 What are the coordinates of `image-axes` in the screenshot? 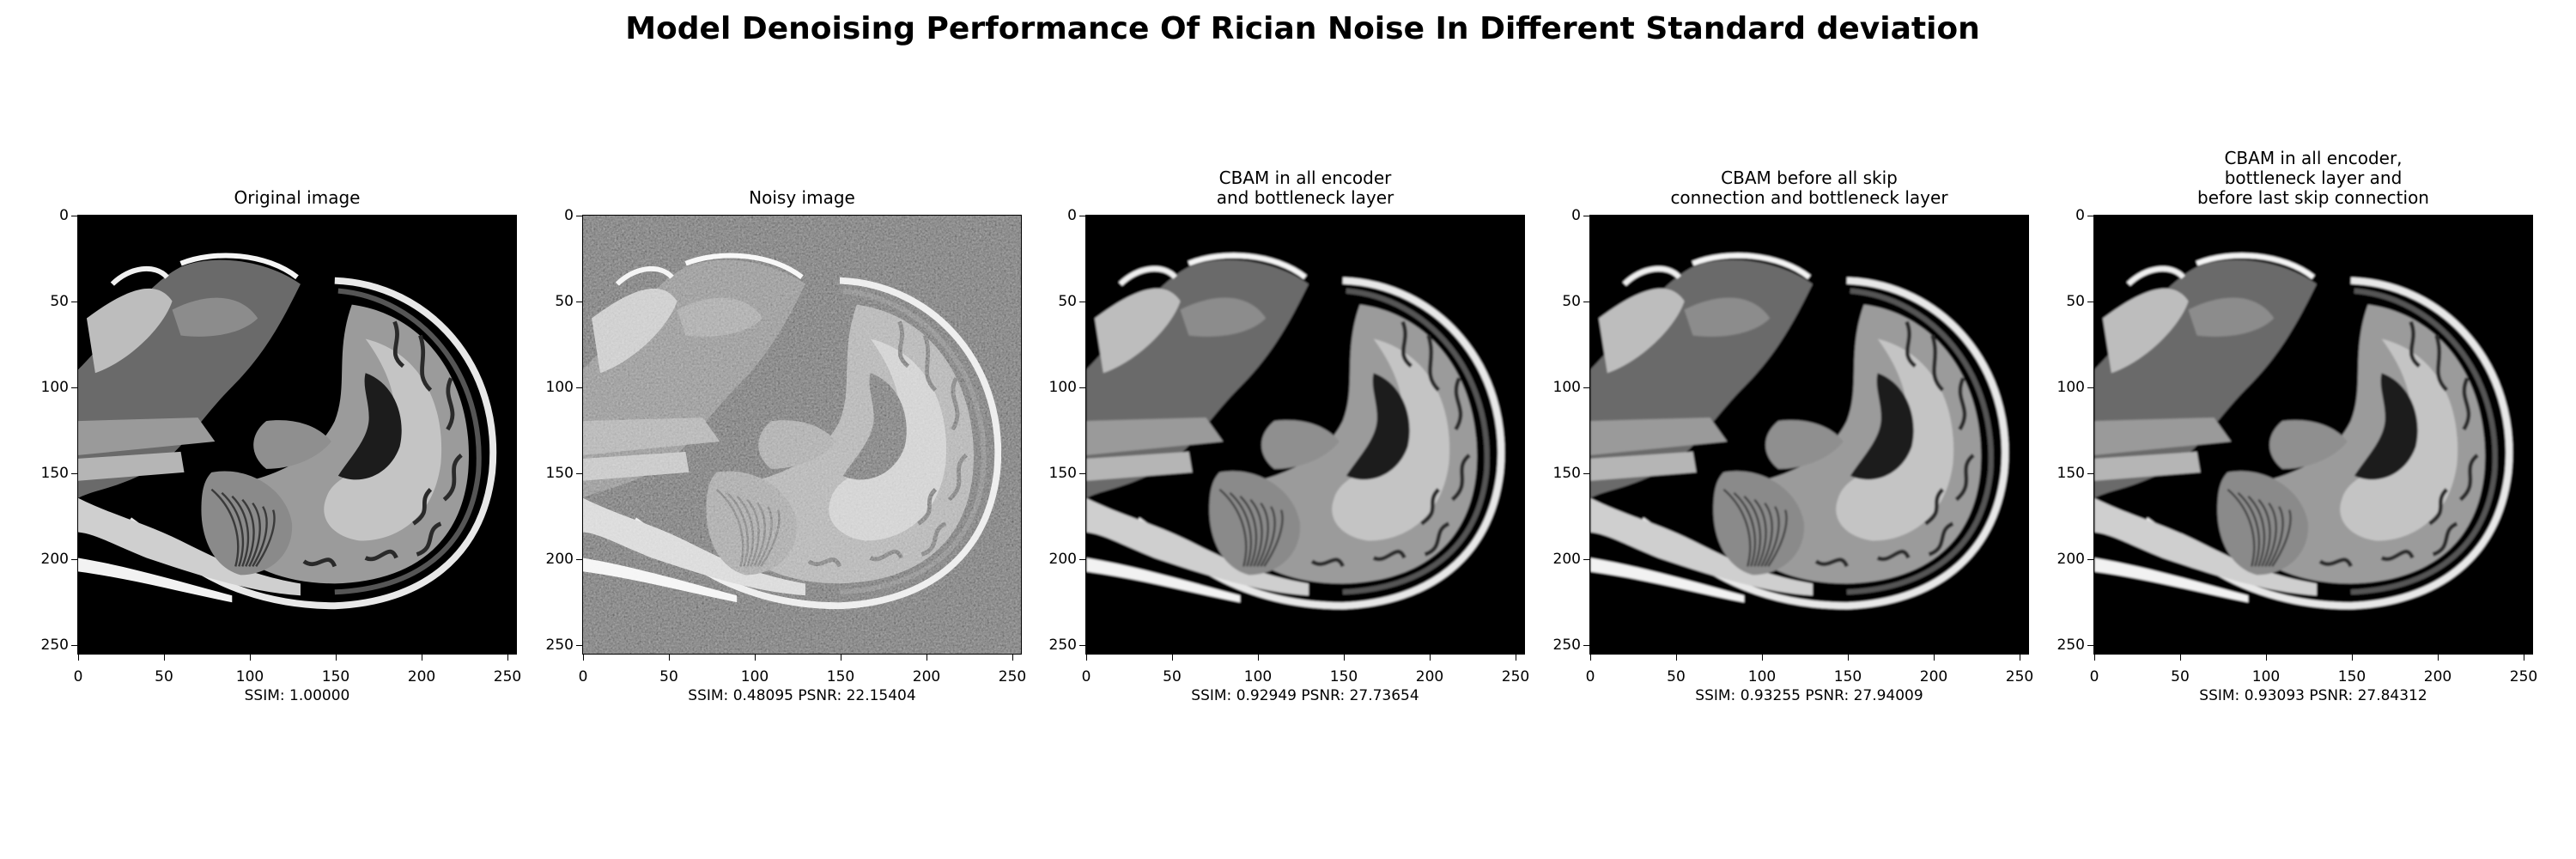 It's located at (802, 435).